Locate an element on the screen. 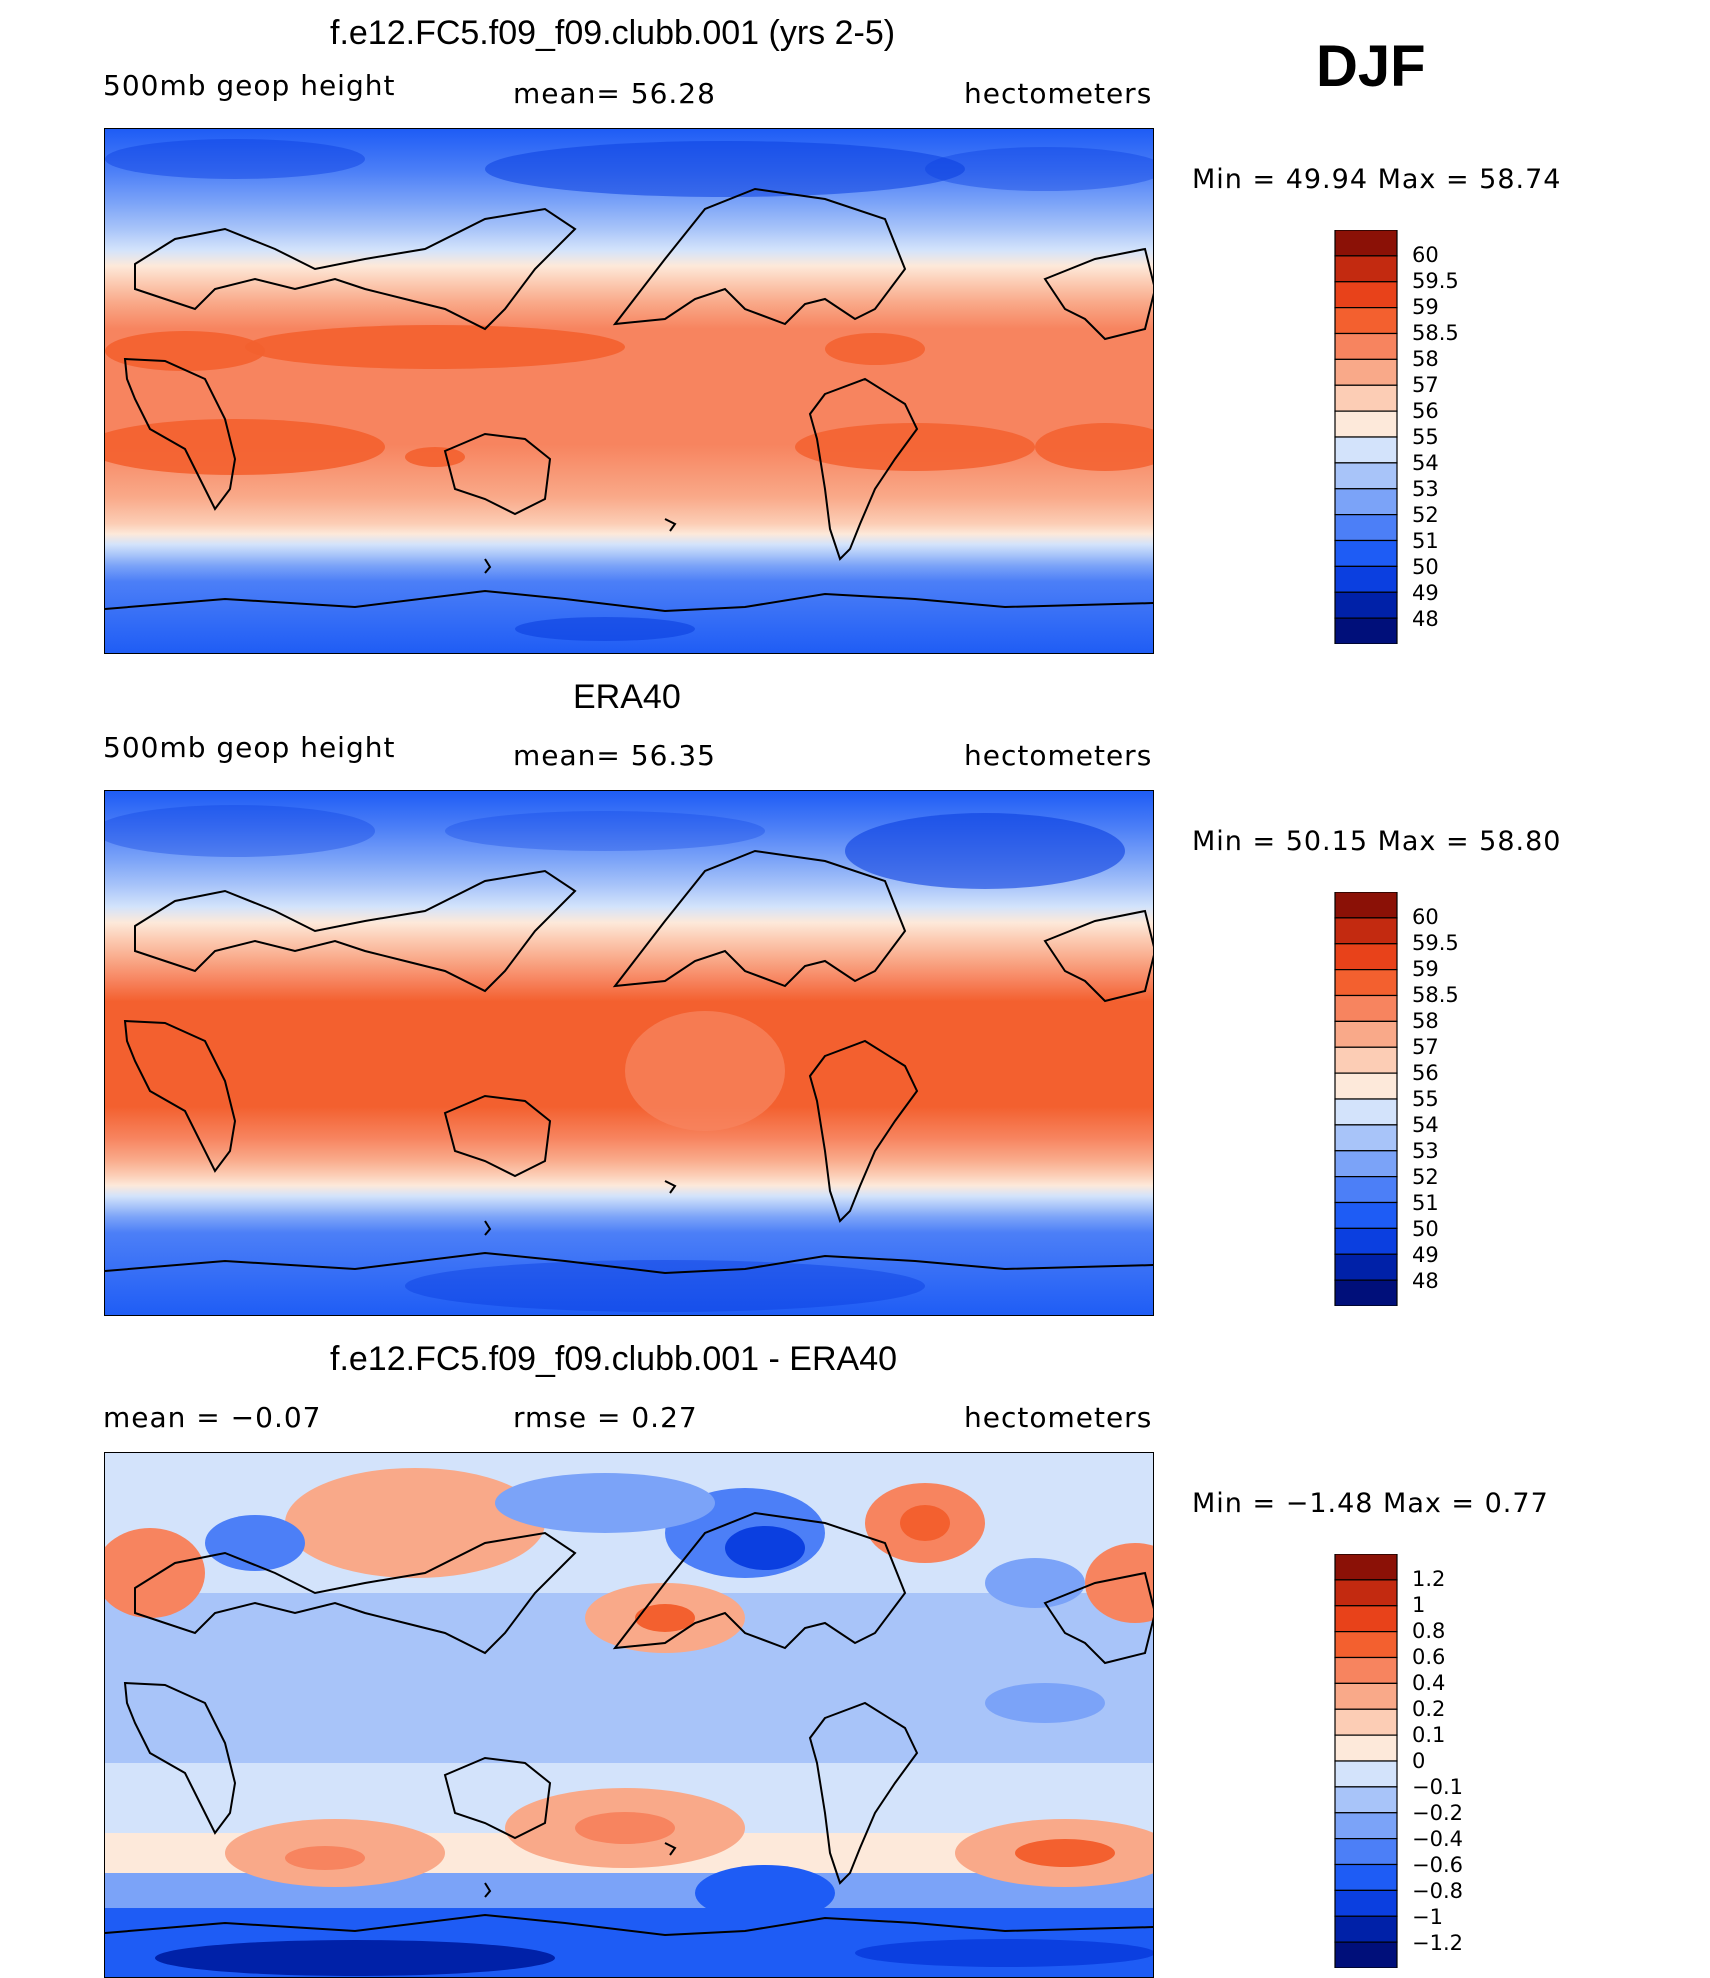  cb2-label: 53 is located at coordinates (1425, 1151).